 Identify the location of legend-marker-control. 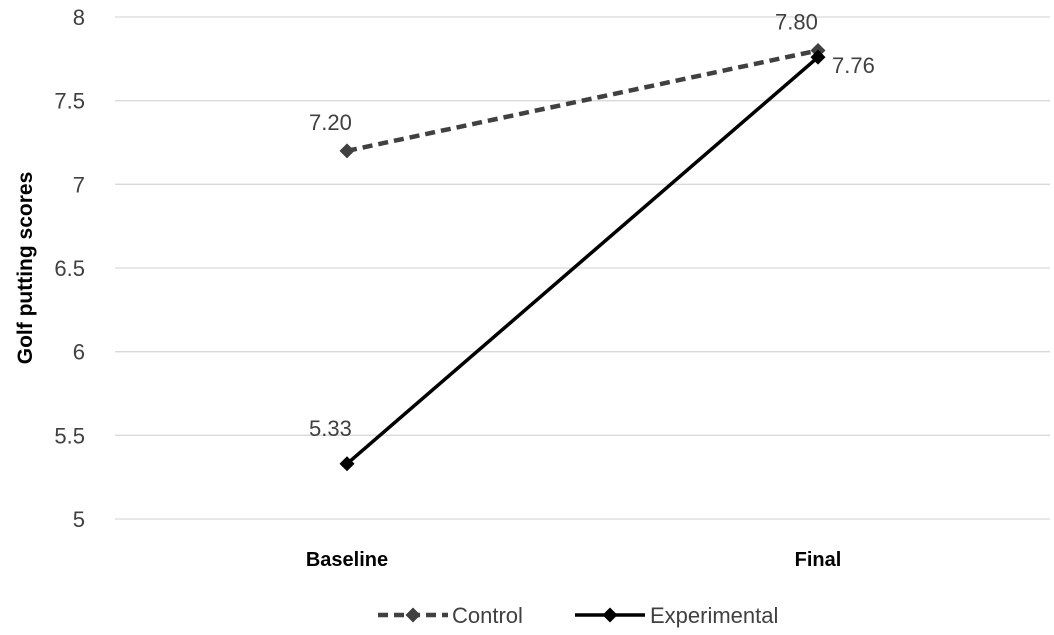
(413, 615).